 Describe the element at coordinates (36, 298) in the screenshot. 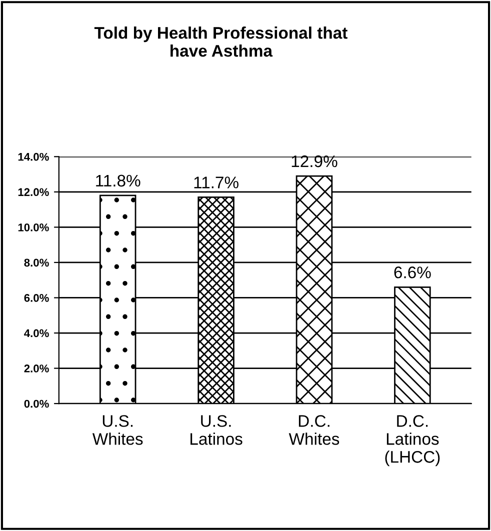

I see `y-tick-label: 6.0%` at that location.